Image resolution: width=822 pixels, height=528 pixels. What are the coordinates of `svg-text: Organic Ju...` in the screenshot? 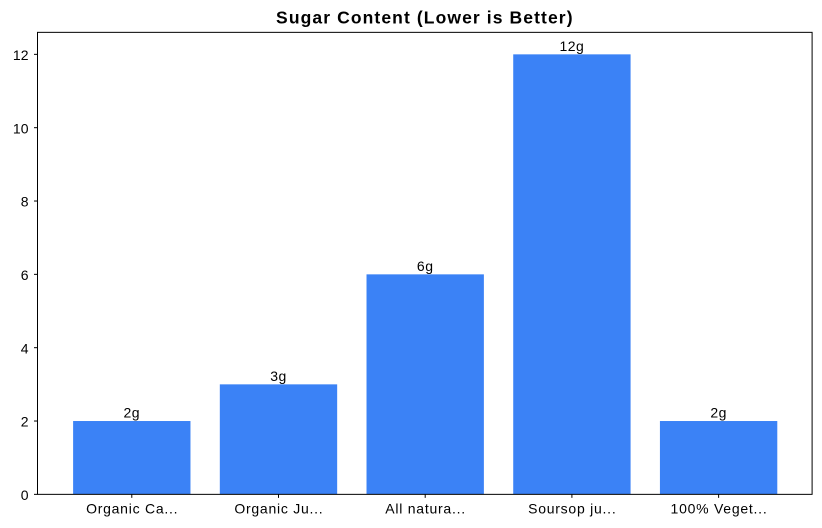 It's located at (278, 509).